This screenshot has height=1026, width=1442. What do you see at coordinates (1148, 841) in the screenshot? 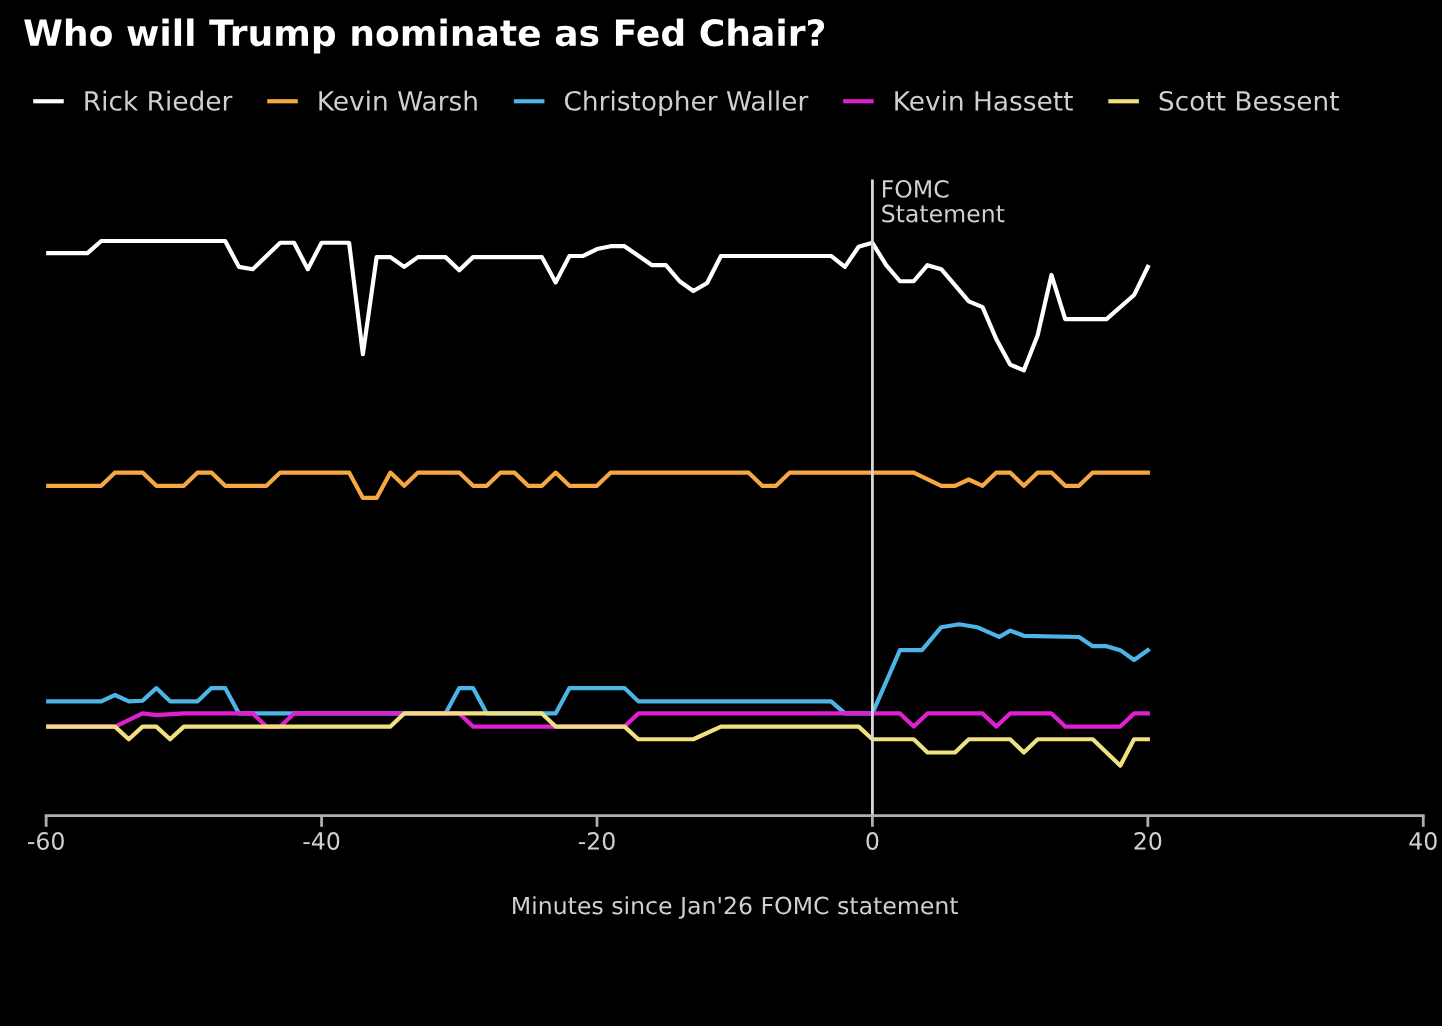
I see `x-tick-label: 20` at bounding box center [1148, 841].